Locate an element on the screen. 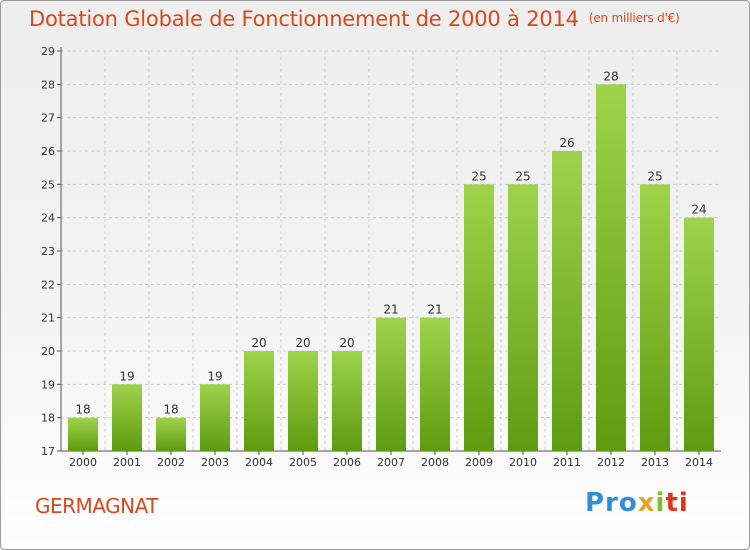  y-tick-label: 23 is located at coordinates (48, 251).